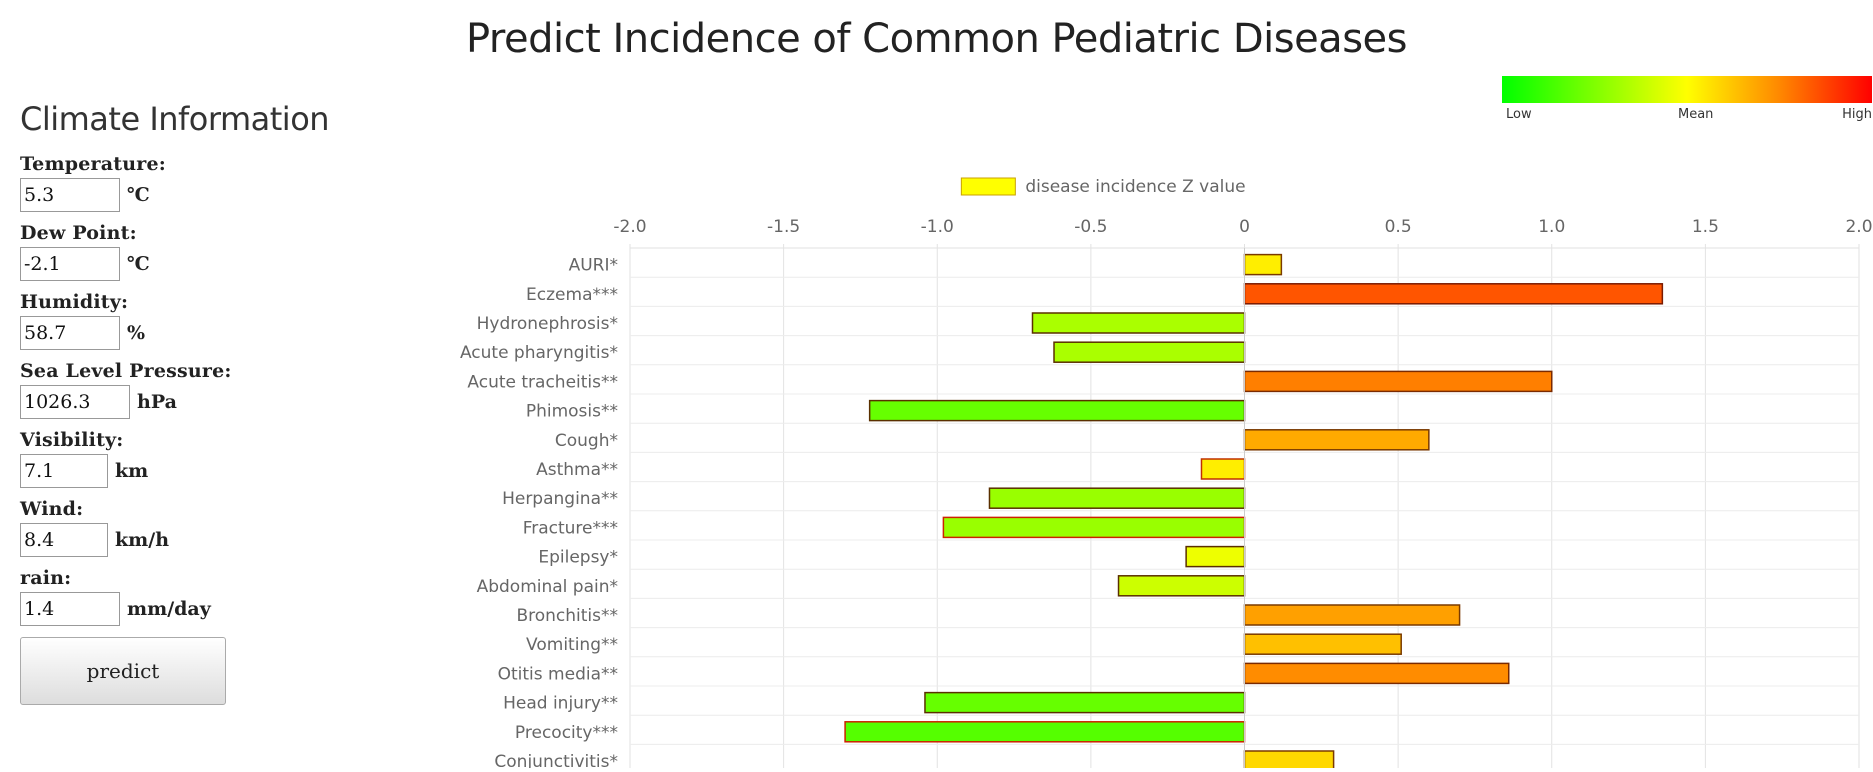 The width and height of the screenshot is (1873, 772). Describe the element at coordinates (138, 264) in the screenshot. I see `dew-point-unit: ℃` at that location.